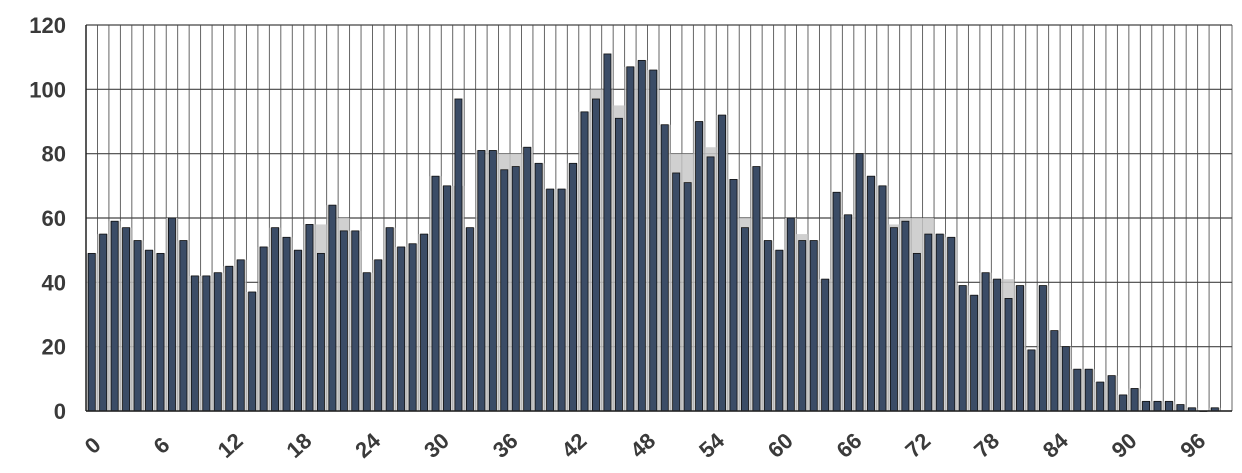 This screenshot has width=1242, height=473. What do you see at coordinates (574, 445) in the screenshot?
I see `x-tick-label: 42` at bounding box center [574, 445].